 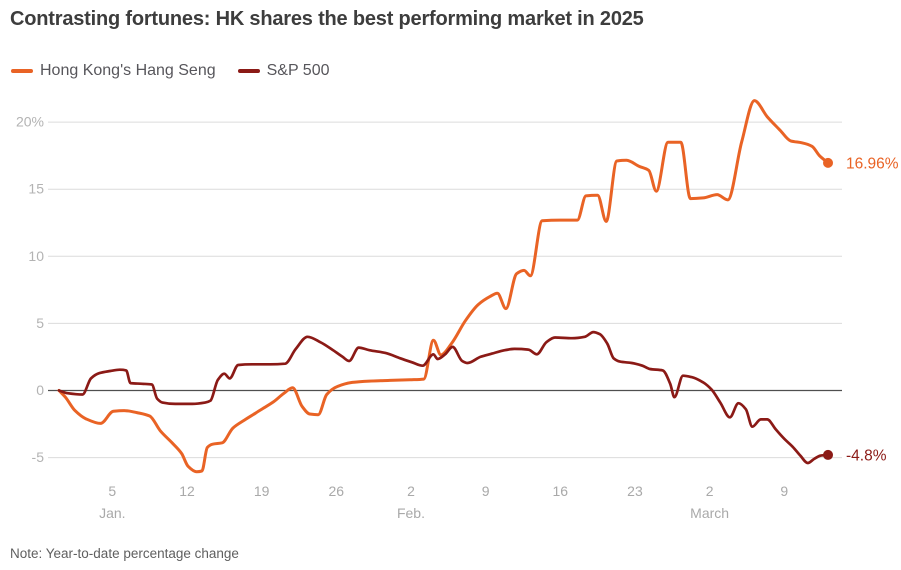 What do you see at coordinates (38, 457) in the screenshot?
I see `y-tick-label: -5` at bounding box center [38, 457].